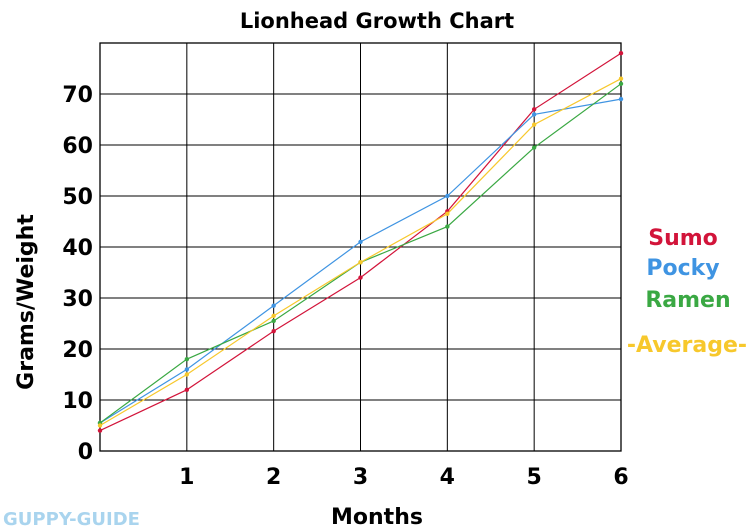 The height and width of the screenshot is (532, 746). What do you see at coordinates (77, 146) in the screenshot?
I see `y-tick-label: 60` at bounding box center [77, 146].